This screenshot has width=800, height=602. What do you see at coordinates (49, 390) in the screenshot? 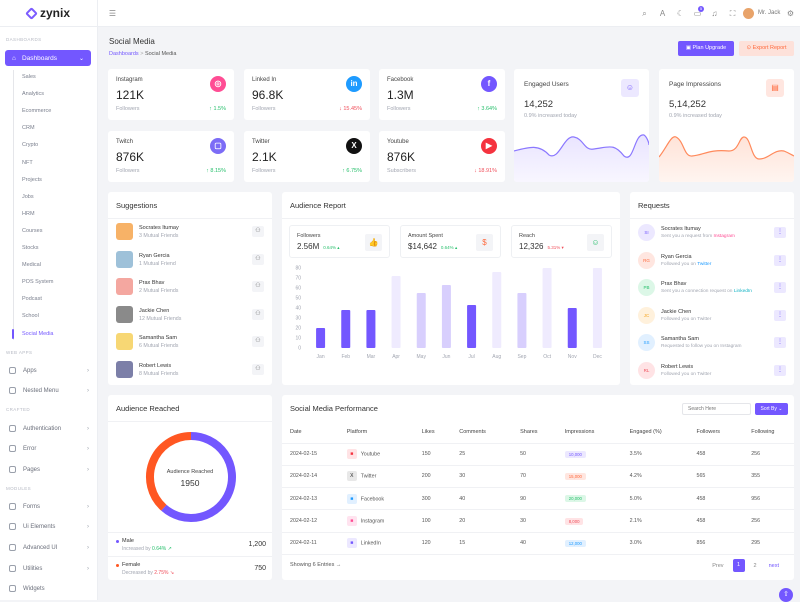
I see `sidebar-item-nested-menu: Nested Menu ›` at bounding box center [49, 390].